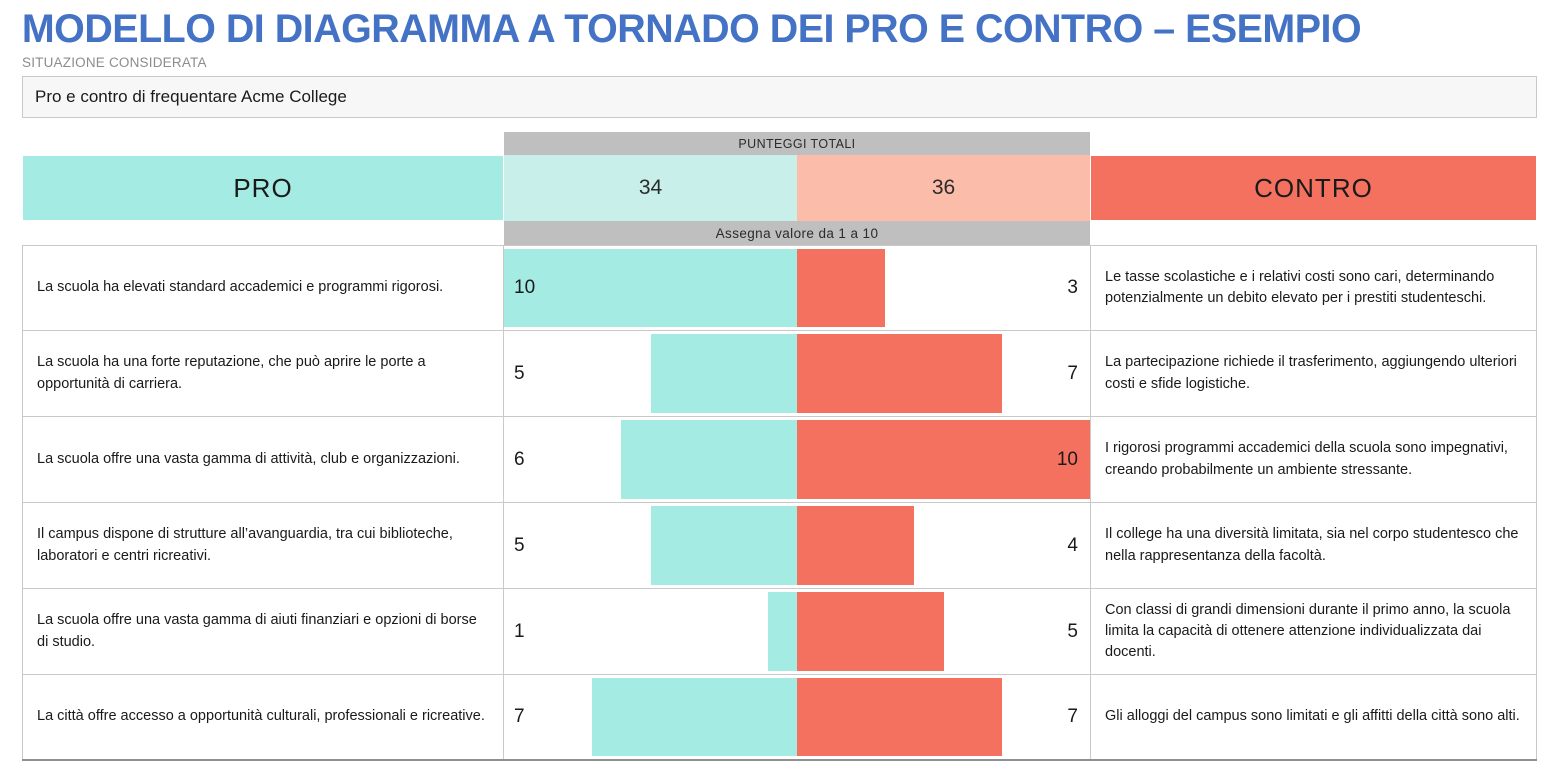 The image size is (1552, 774). I want to click on contro-bar-cell: 10, so click(943, 459).